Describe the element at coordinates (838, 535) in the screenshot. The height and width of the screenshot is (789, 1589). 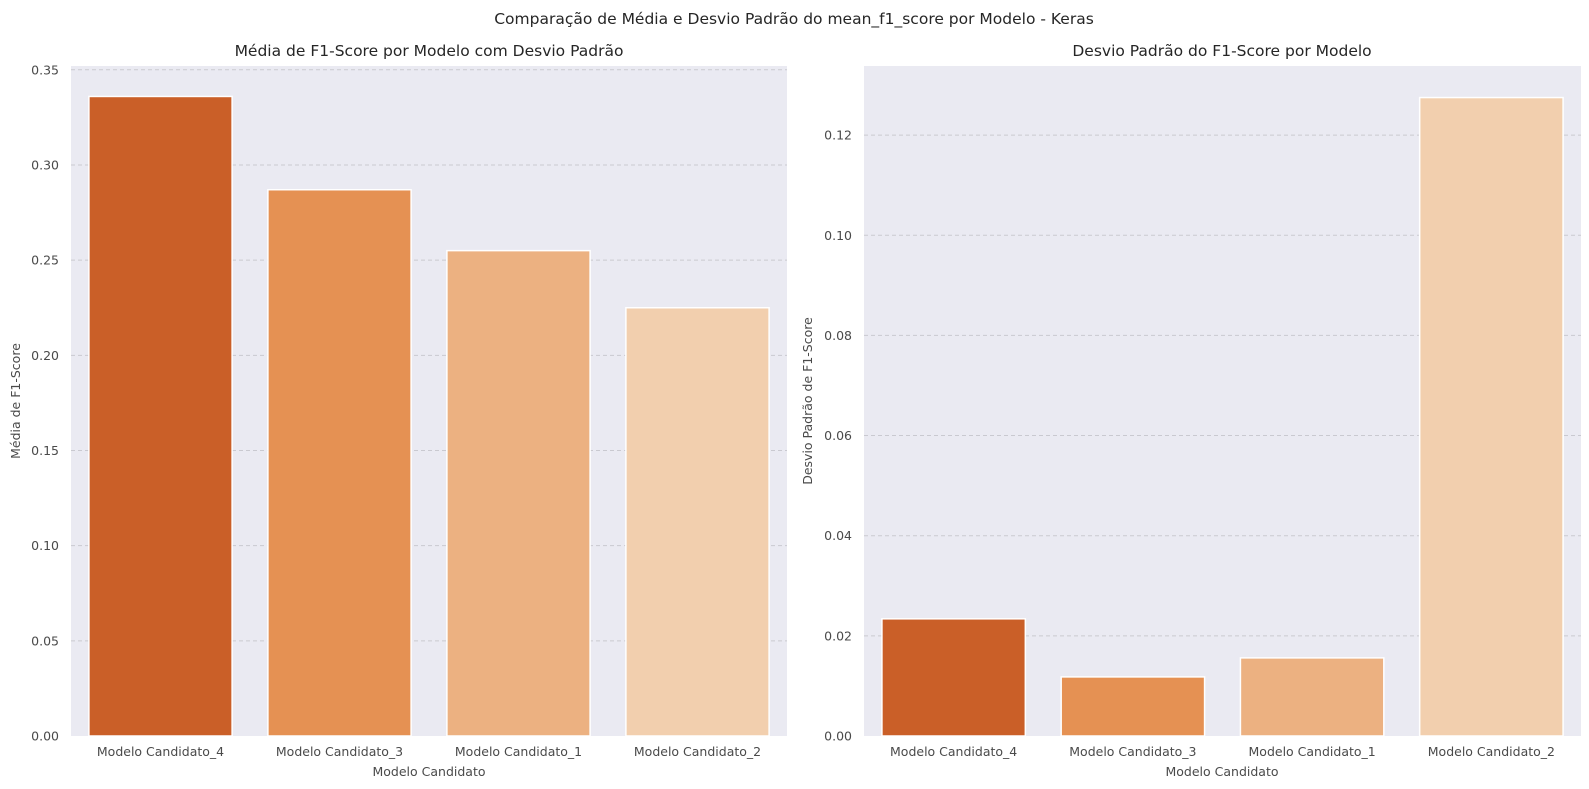
I see `y-tick-label: 0.04` at that location.